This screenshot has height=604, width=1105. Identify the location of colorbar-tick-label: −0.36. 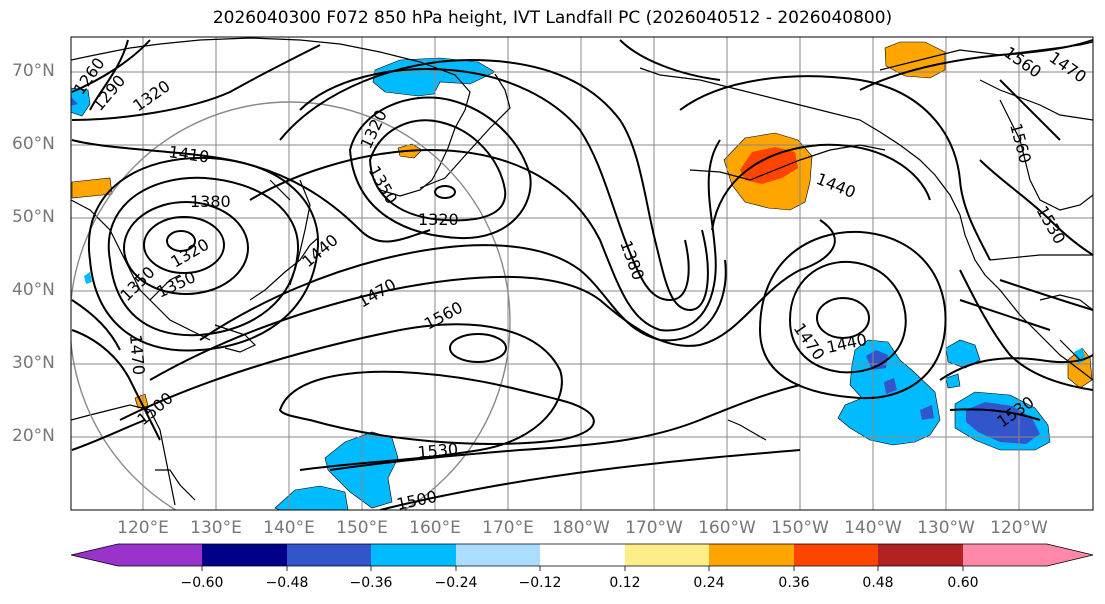
(371, 583).